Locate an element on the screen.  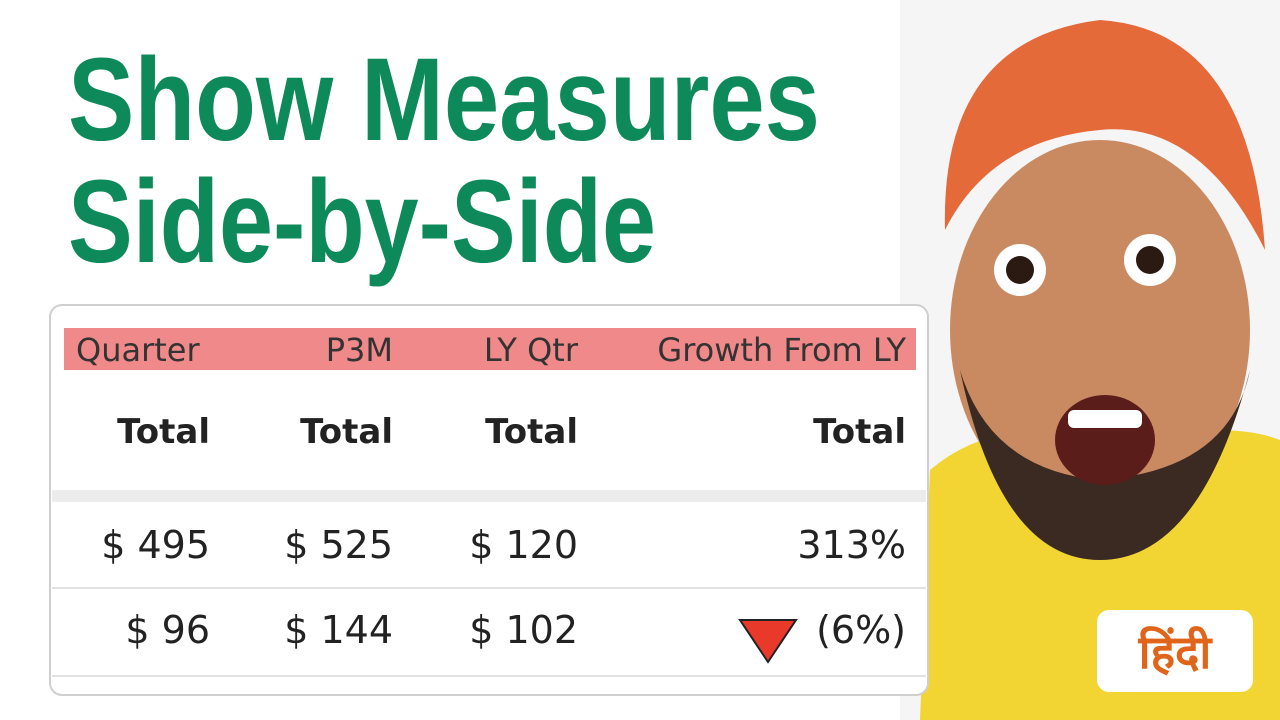
badge: हिंदी is located at coordinates (1176, 652).